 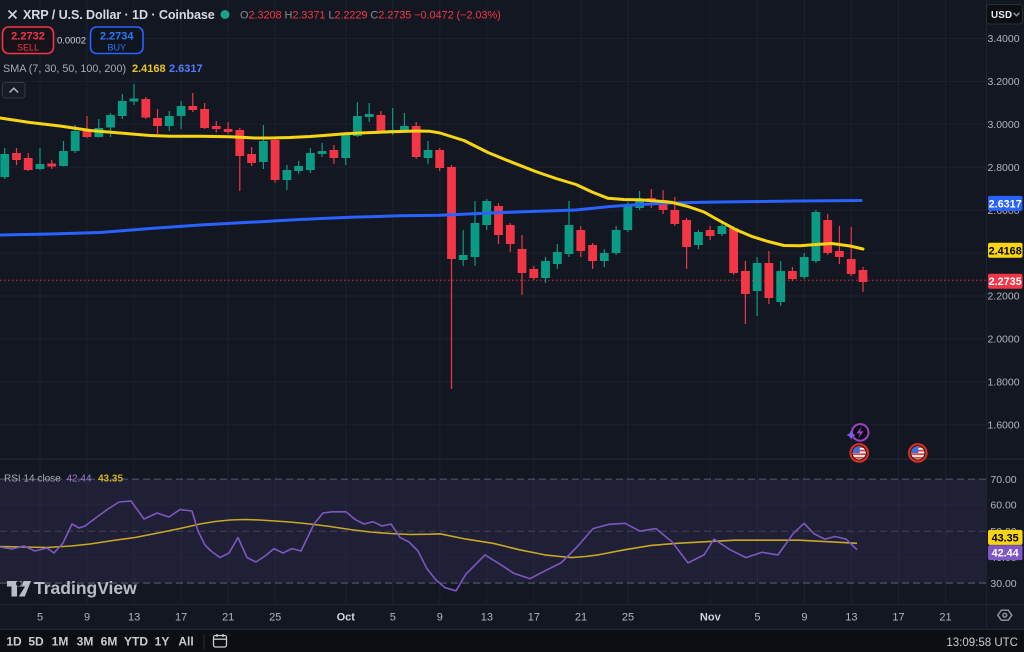 I want to click on svg-text: SMA (7, 30, 50, 100, 200), so click(x=64, y=69).